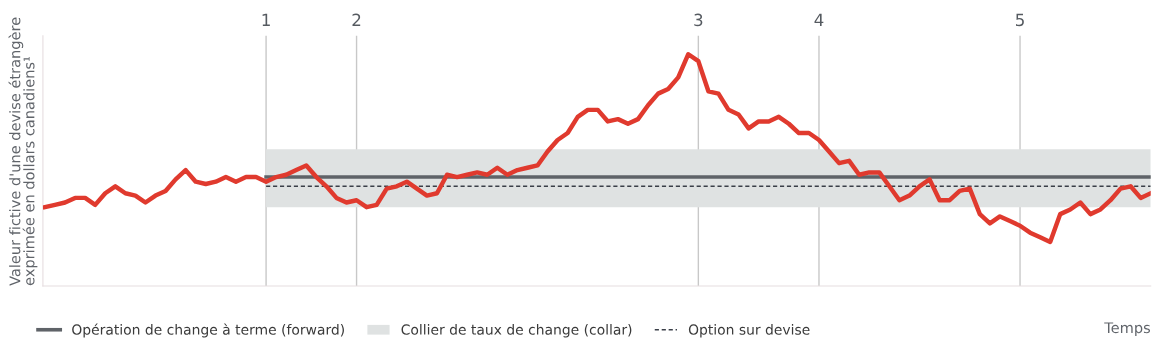  Describe the element at coordinates (749, 331) in the screenshot. I see `legend-label: Option sur devise` at that location.